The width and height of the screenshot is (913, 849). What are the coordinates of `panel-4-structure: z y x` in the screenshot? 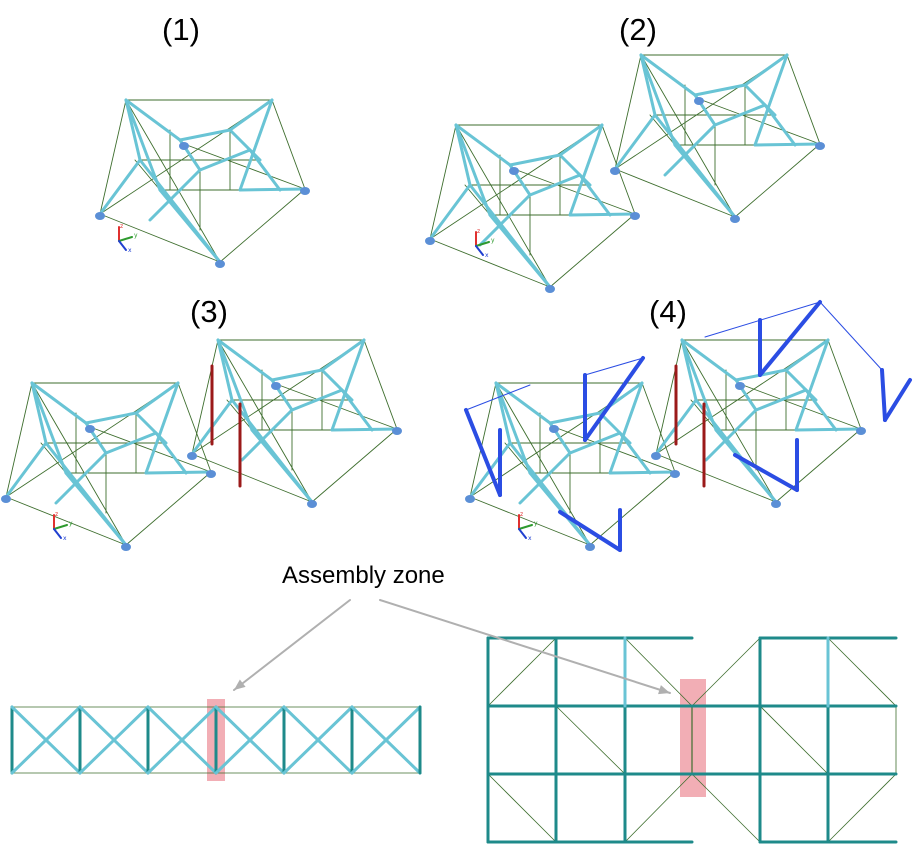 It's located at (688, 426).